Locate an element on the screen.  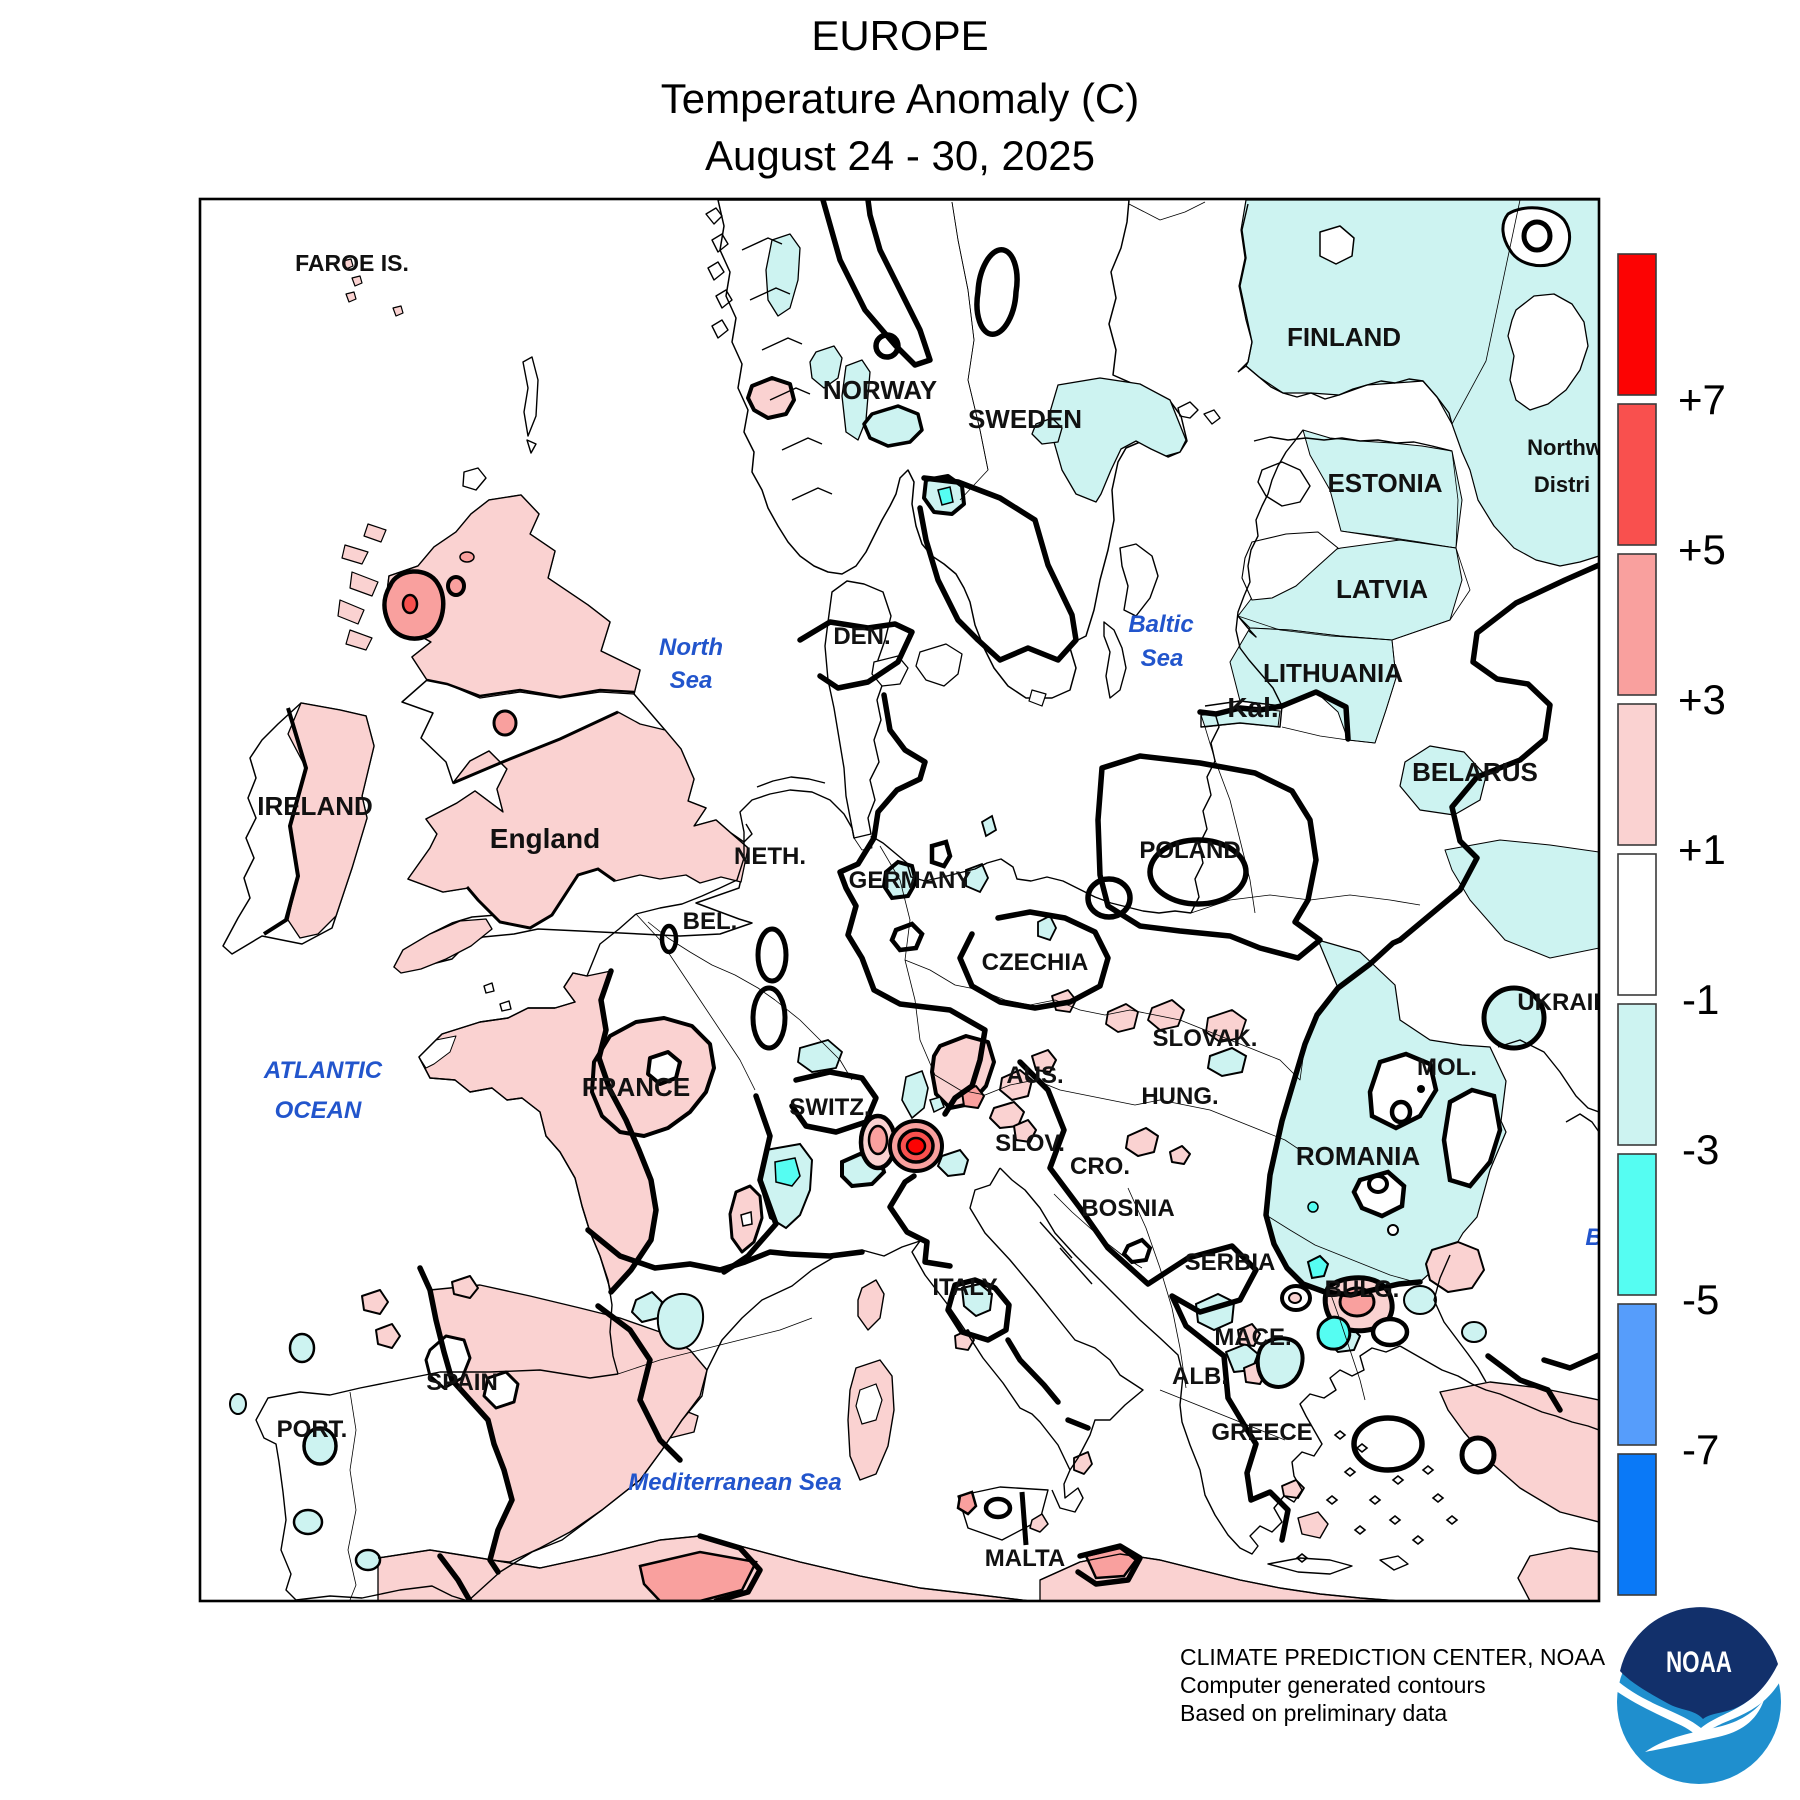
svg-text: ESTONIA is located at coordinates (1384, 483).